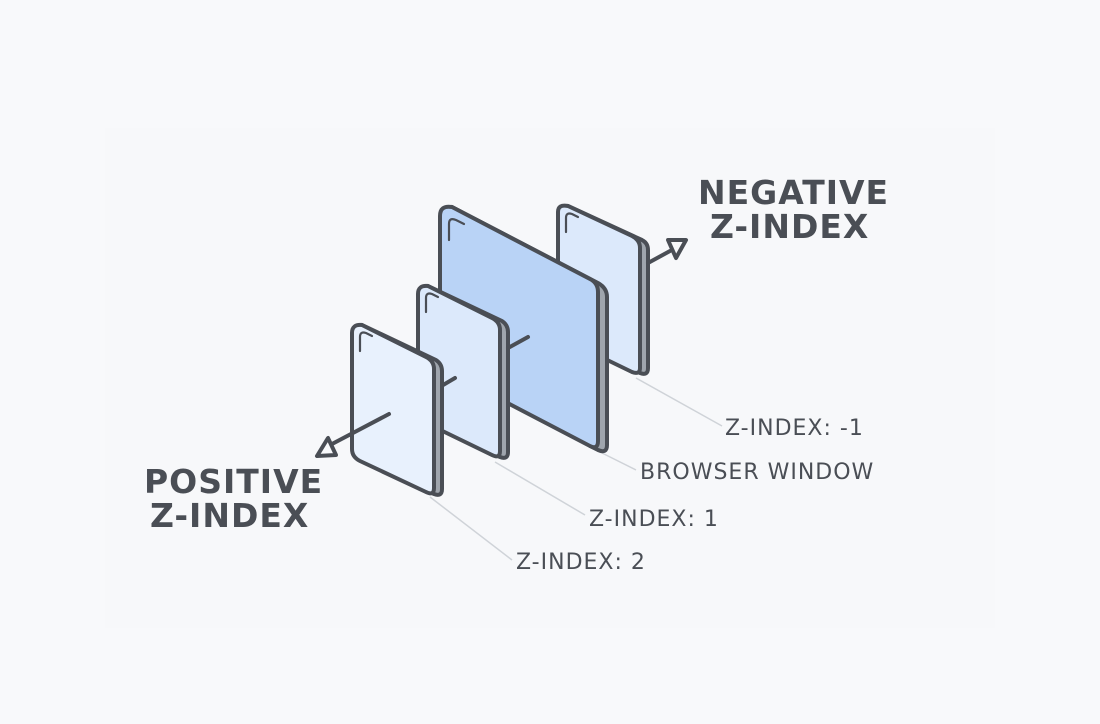  I want to click on positive-heading-line-2: Z-INDEX, so click(230, 515).